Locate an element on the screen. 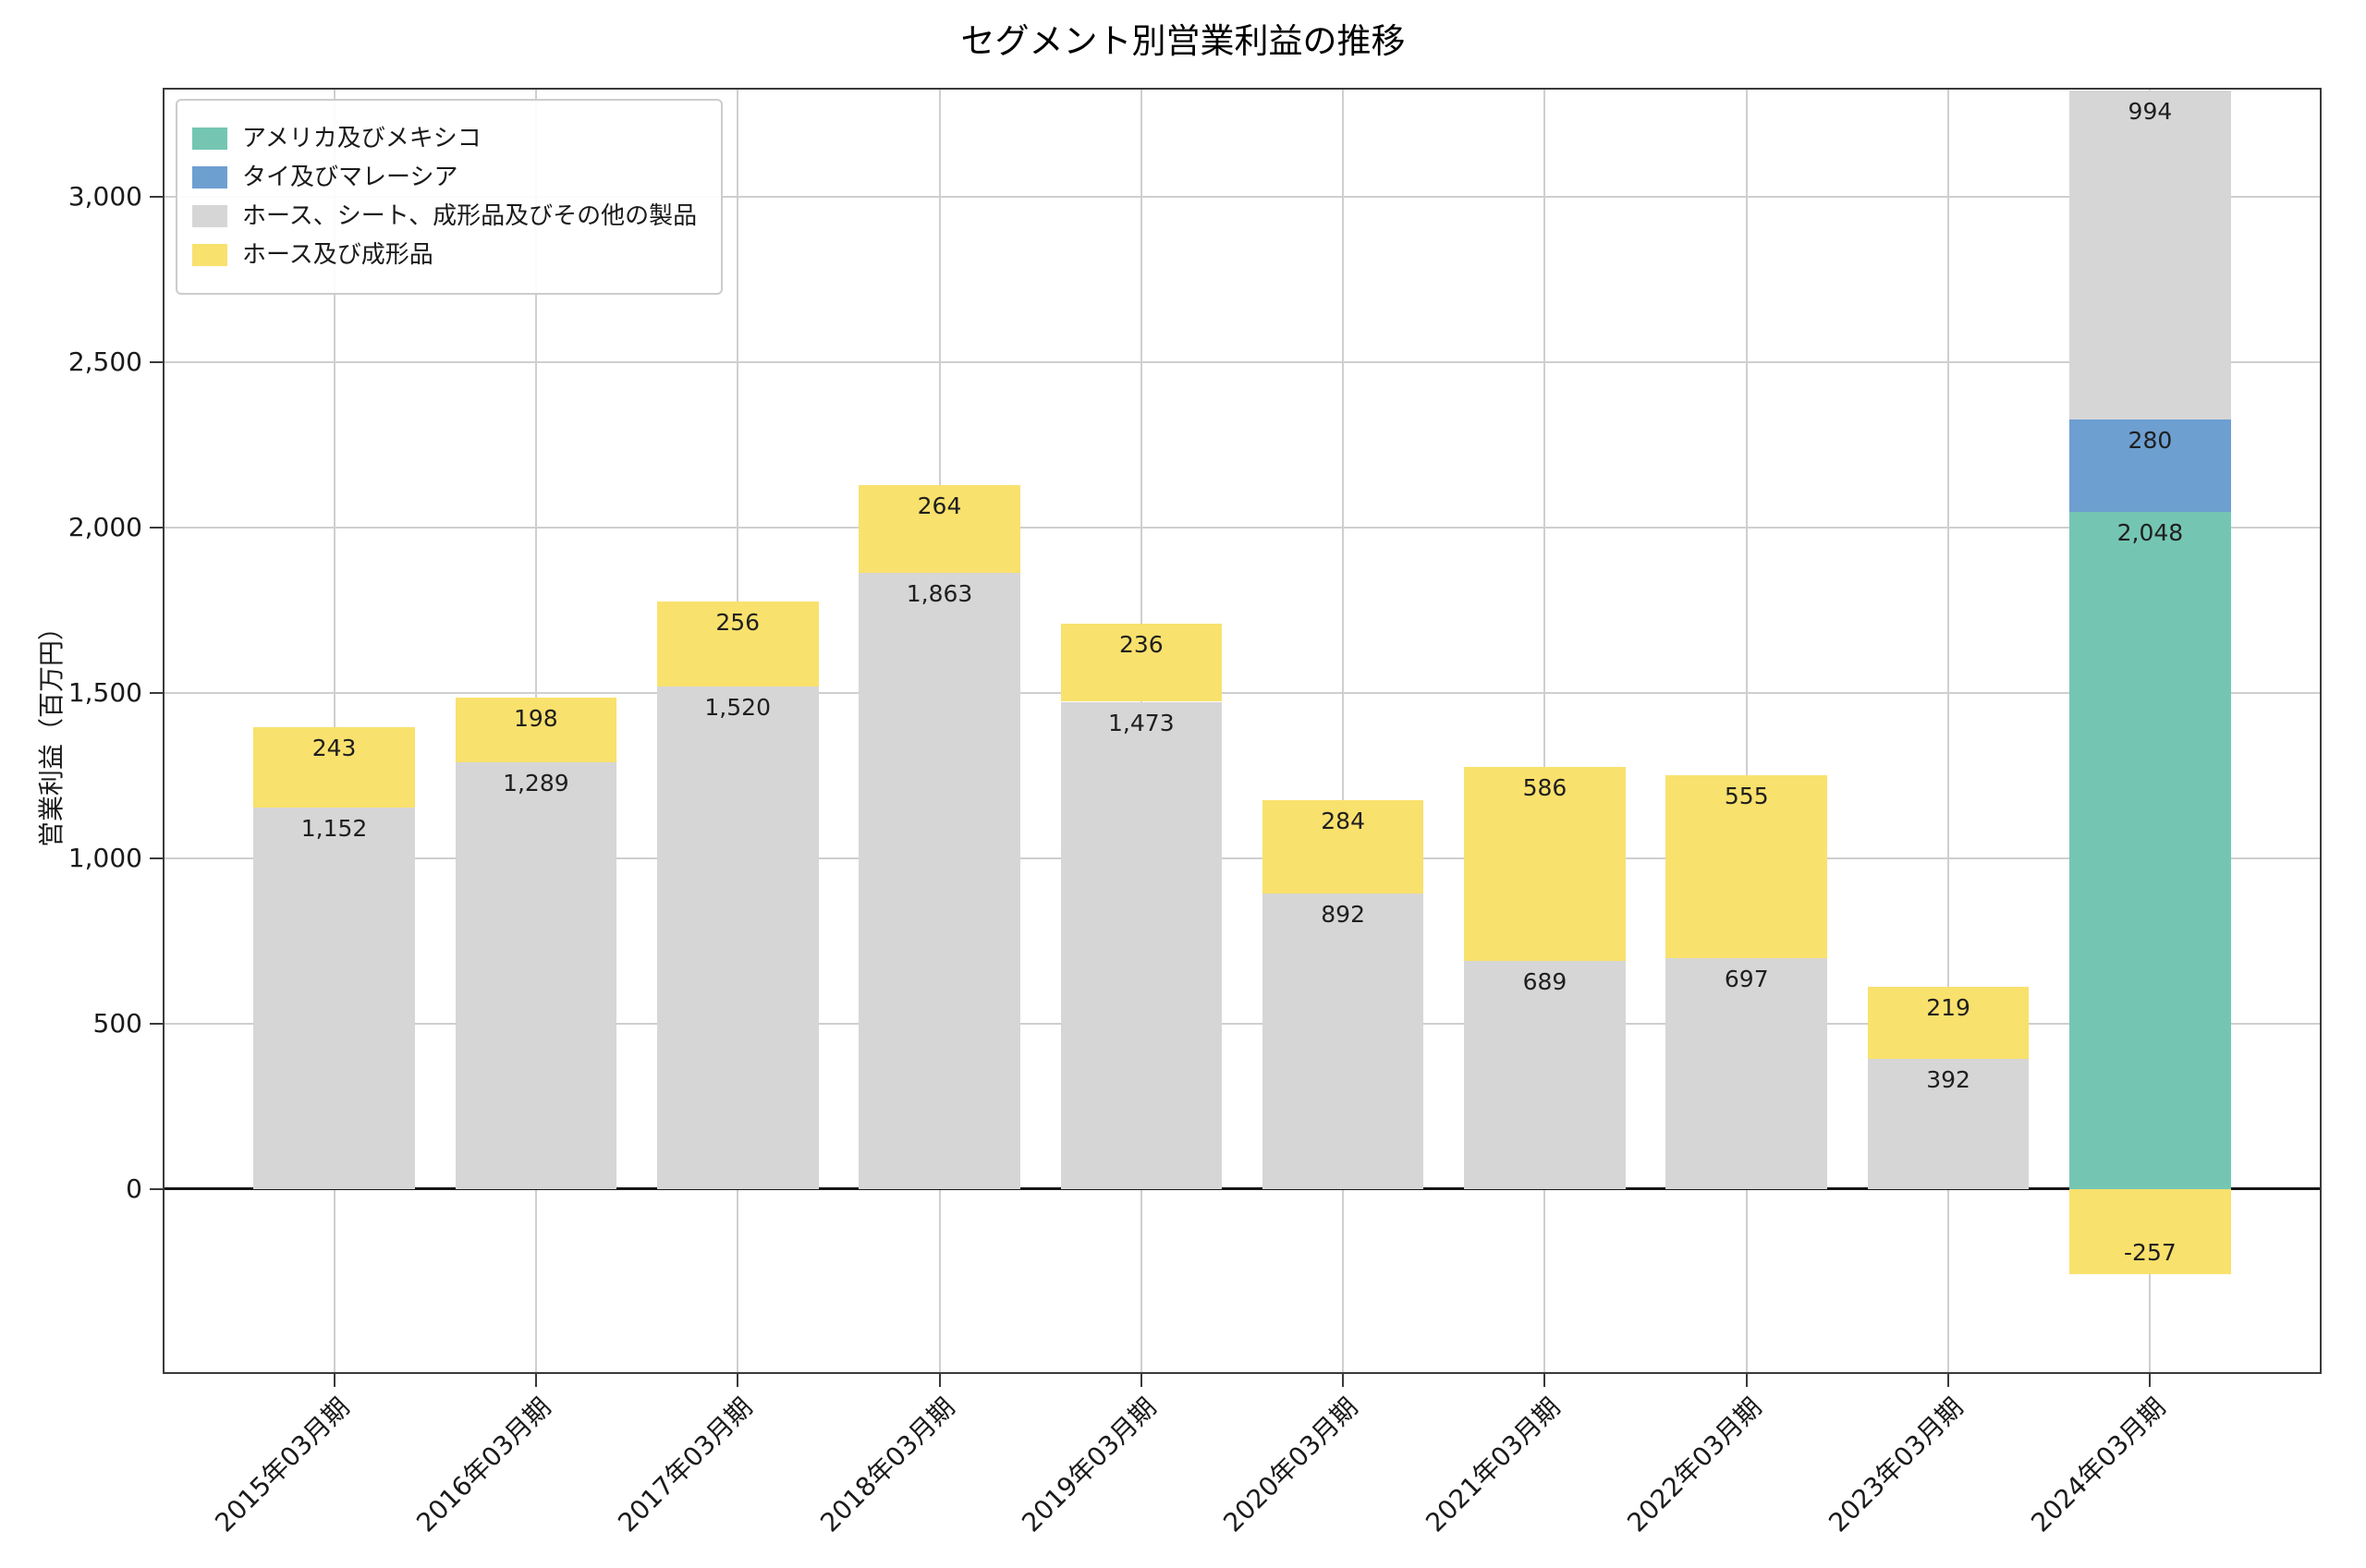 Image resolution: width=2366 pixels, height=1568 pixels. bar-value-label: 1,289 is located at coordinates (536, 783).